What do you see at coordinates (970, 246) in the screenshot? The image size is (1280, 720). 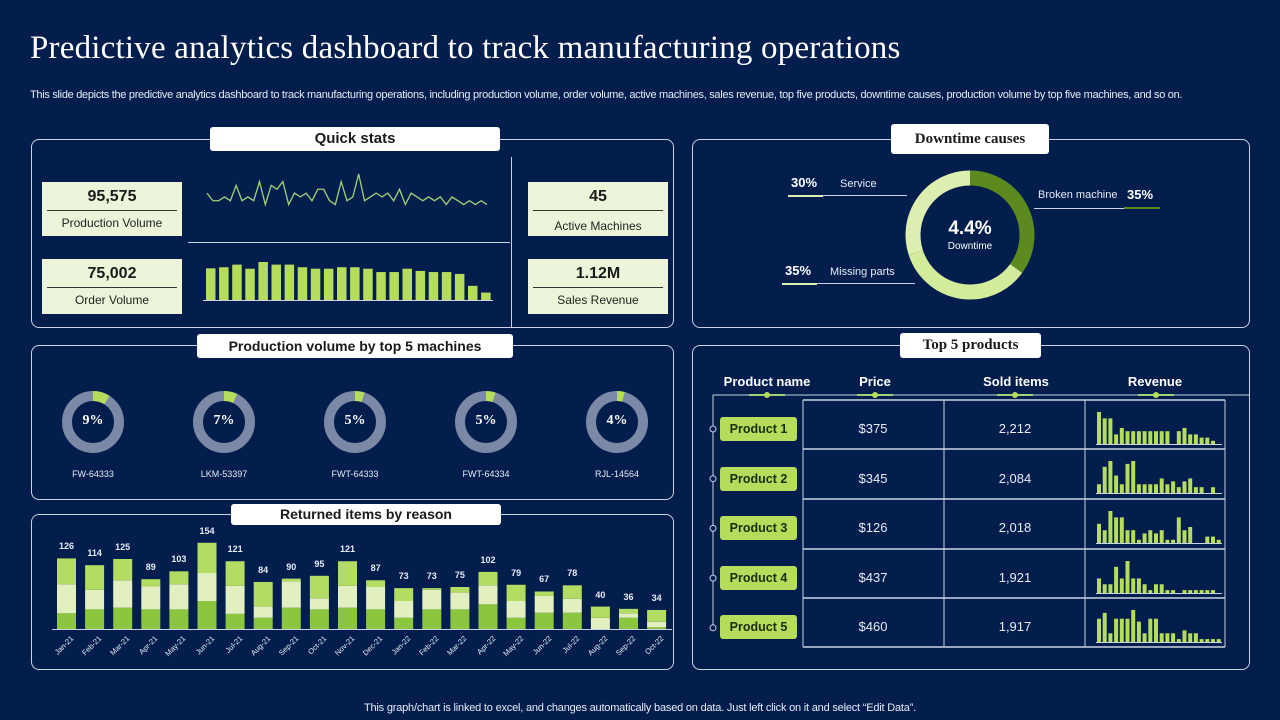 I see `downtime-center-label: Downtime` at bounding box center [970, 246].